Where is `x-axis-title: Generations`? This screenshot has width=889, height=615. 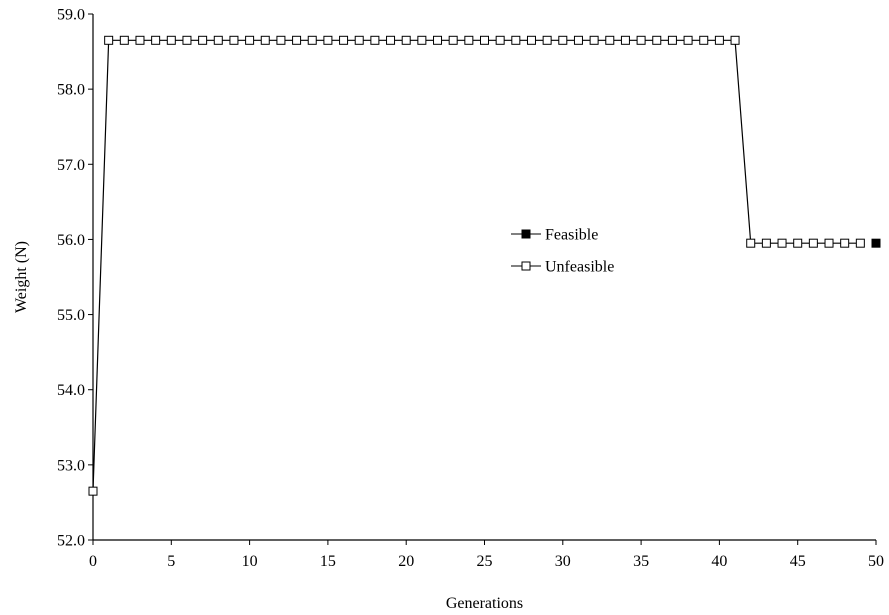
x-axis-title: Generations is located at coordinates (484, 603).